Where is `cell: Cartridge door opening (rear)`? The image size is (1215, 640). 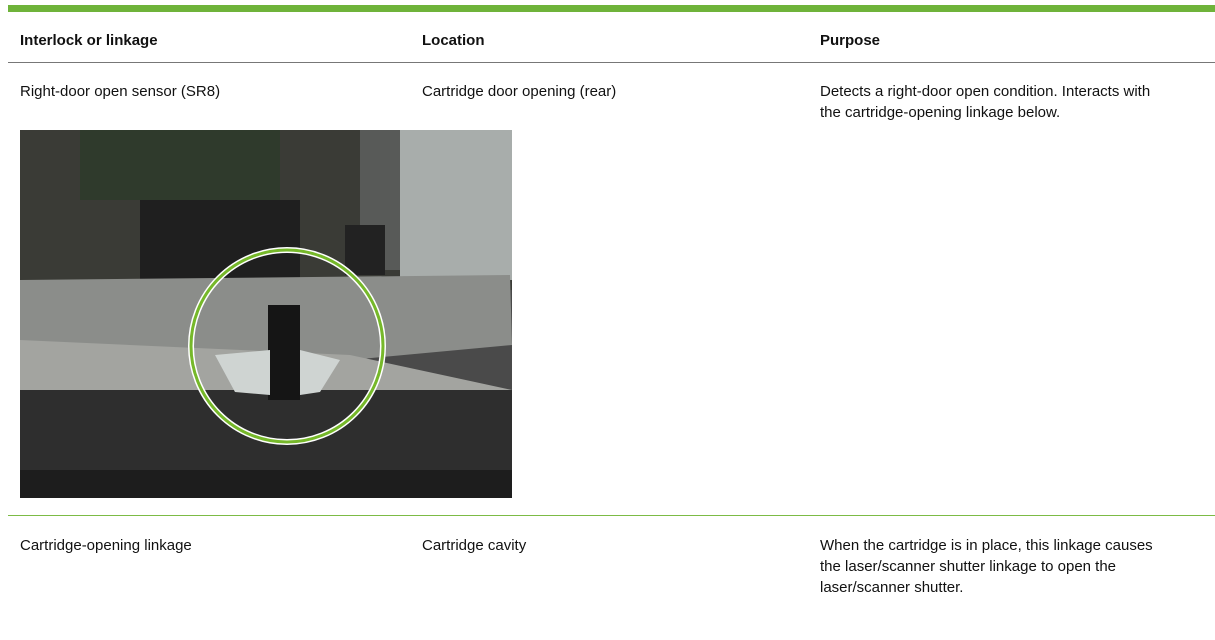
cell: Cartridge door opening (rear) is located at coordinates (519, 91).